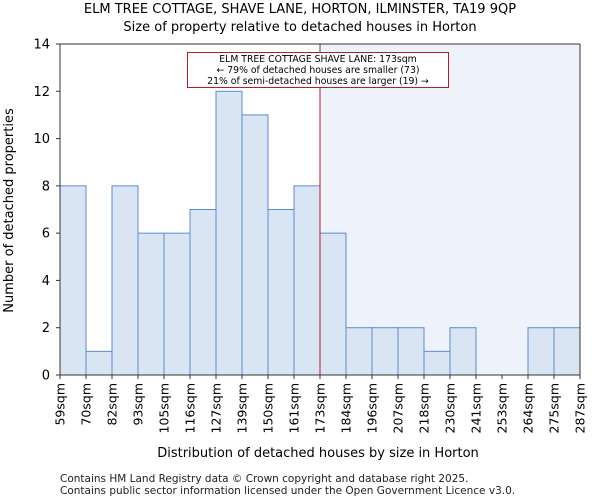 This screenshot has height=500, width=600. Describe the element at coordinates (320, 408) in the screenshot. I see `x-tick-label: 173sqm` at that location.